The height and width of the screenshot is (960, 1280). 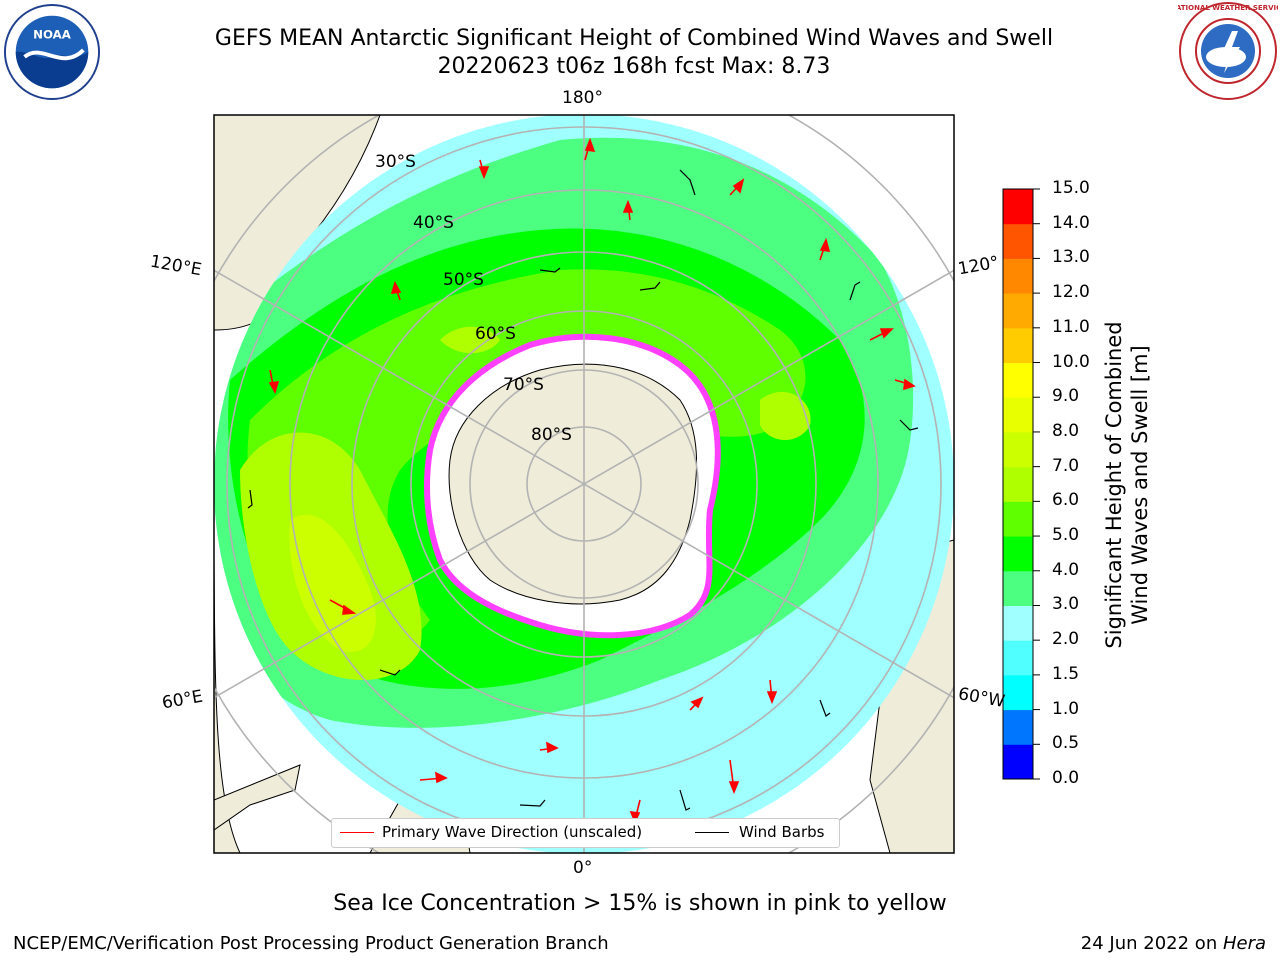 What do you see at coordinates (523, 385) in the screenshot?
I see `lat-label-70s: 70°S` at bounding box center [523, 385].